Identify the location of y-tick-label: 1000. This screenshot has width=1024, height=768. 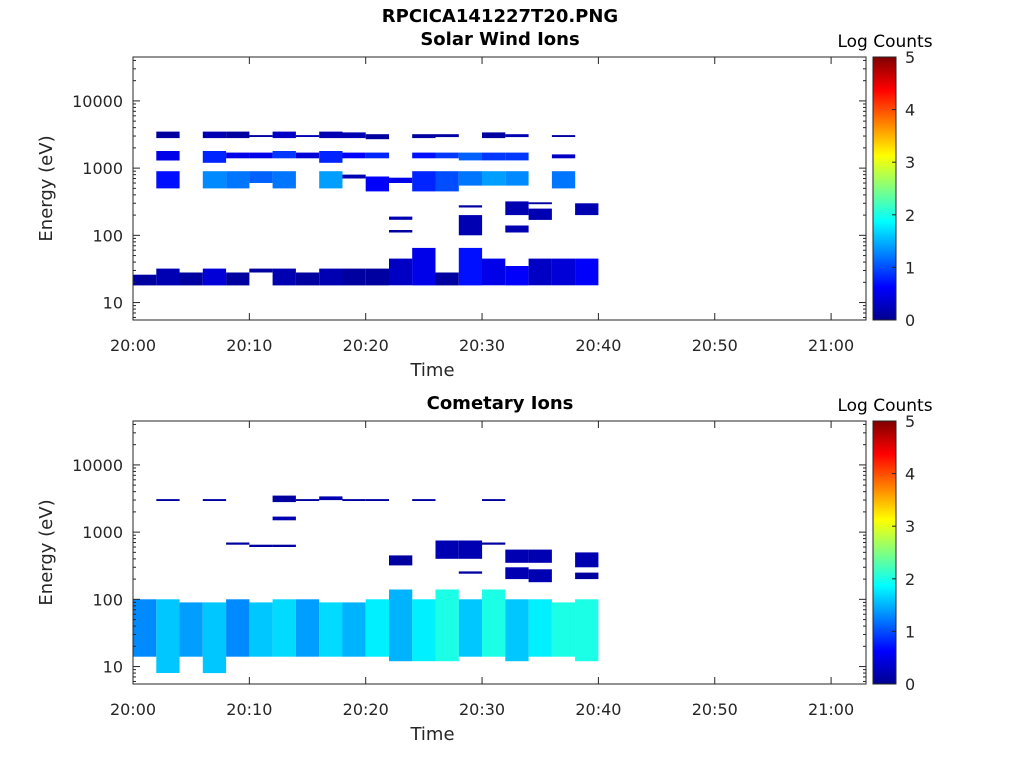
(102, 532).